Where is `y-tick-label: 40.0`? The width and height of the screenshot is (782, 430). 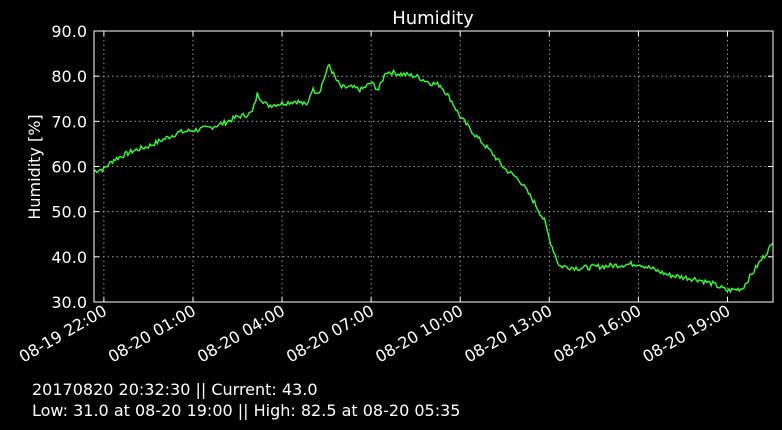
y-tick-label: 40.0 is located at coordinates (69, 257).